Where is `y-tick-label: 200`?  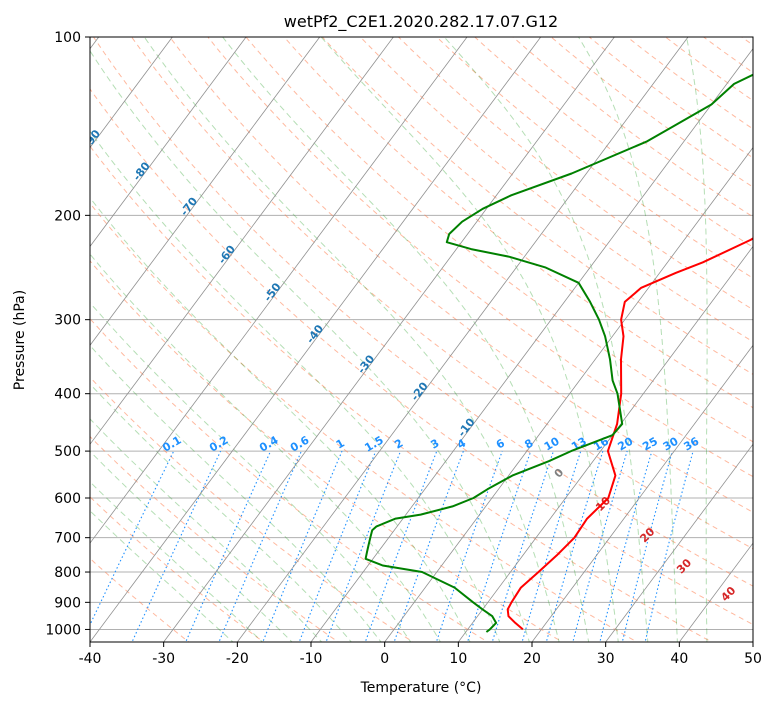
y-tick-label: 200 is located at coordinates (67, 216).